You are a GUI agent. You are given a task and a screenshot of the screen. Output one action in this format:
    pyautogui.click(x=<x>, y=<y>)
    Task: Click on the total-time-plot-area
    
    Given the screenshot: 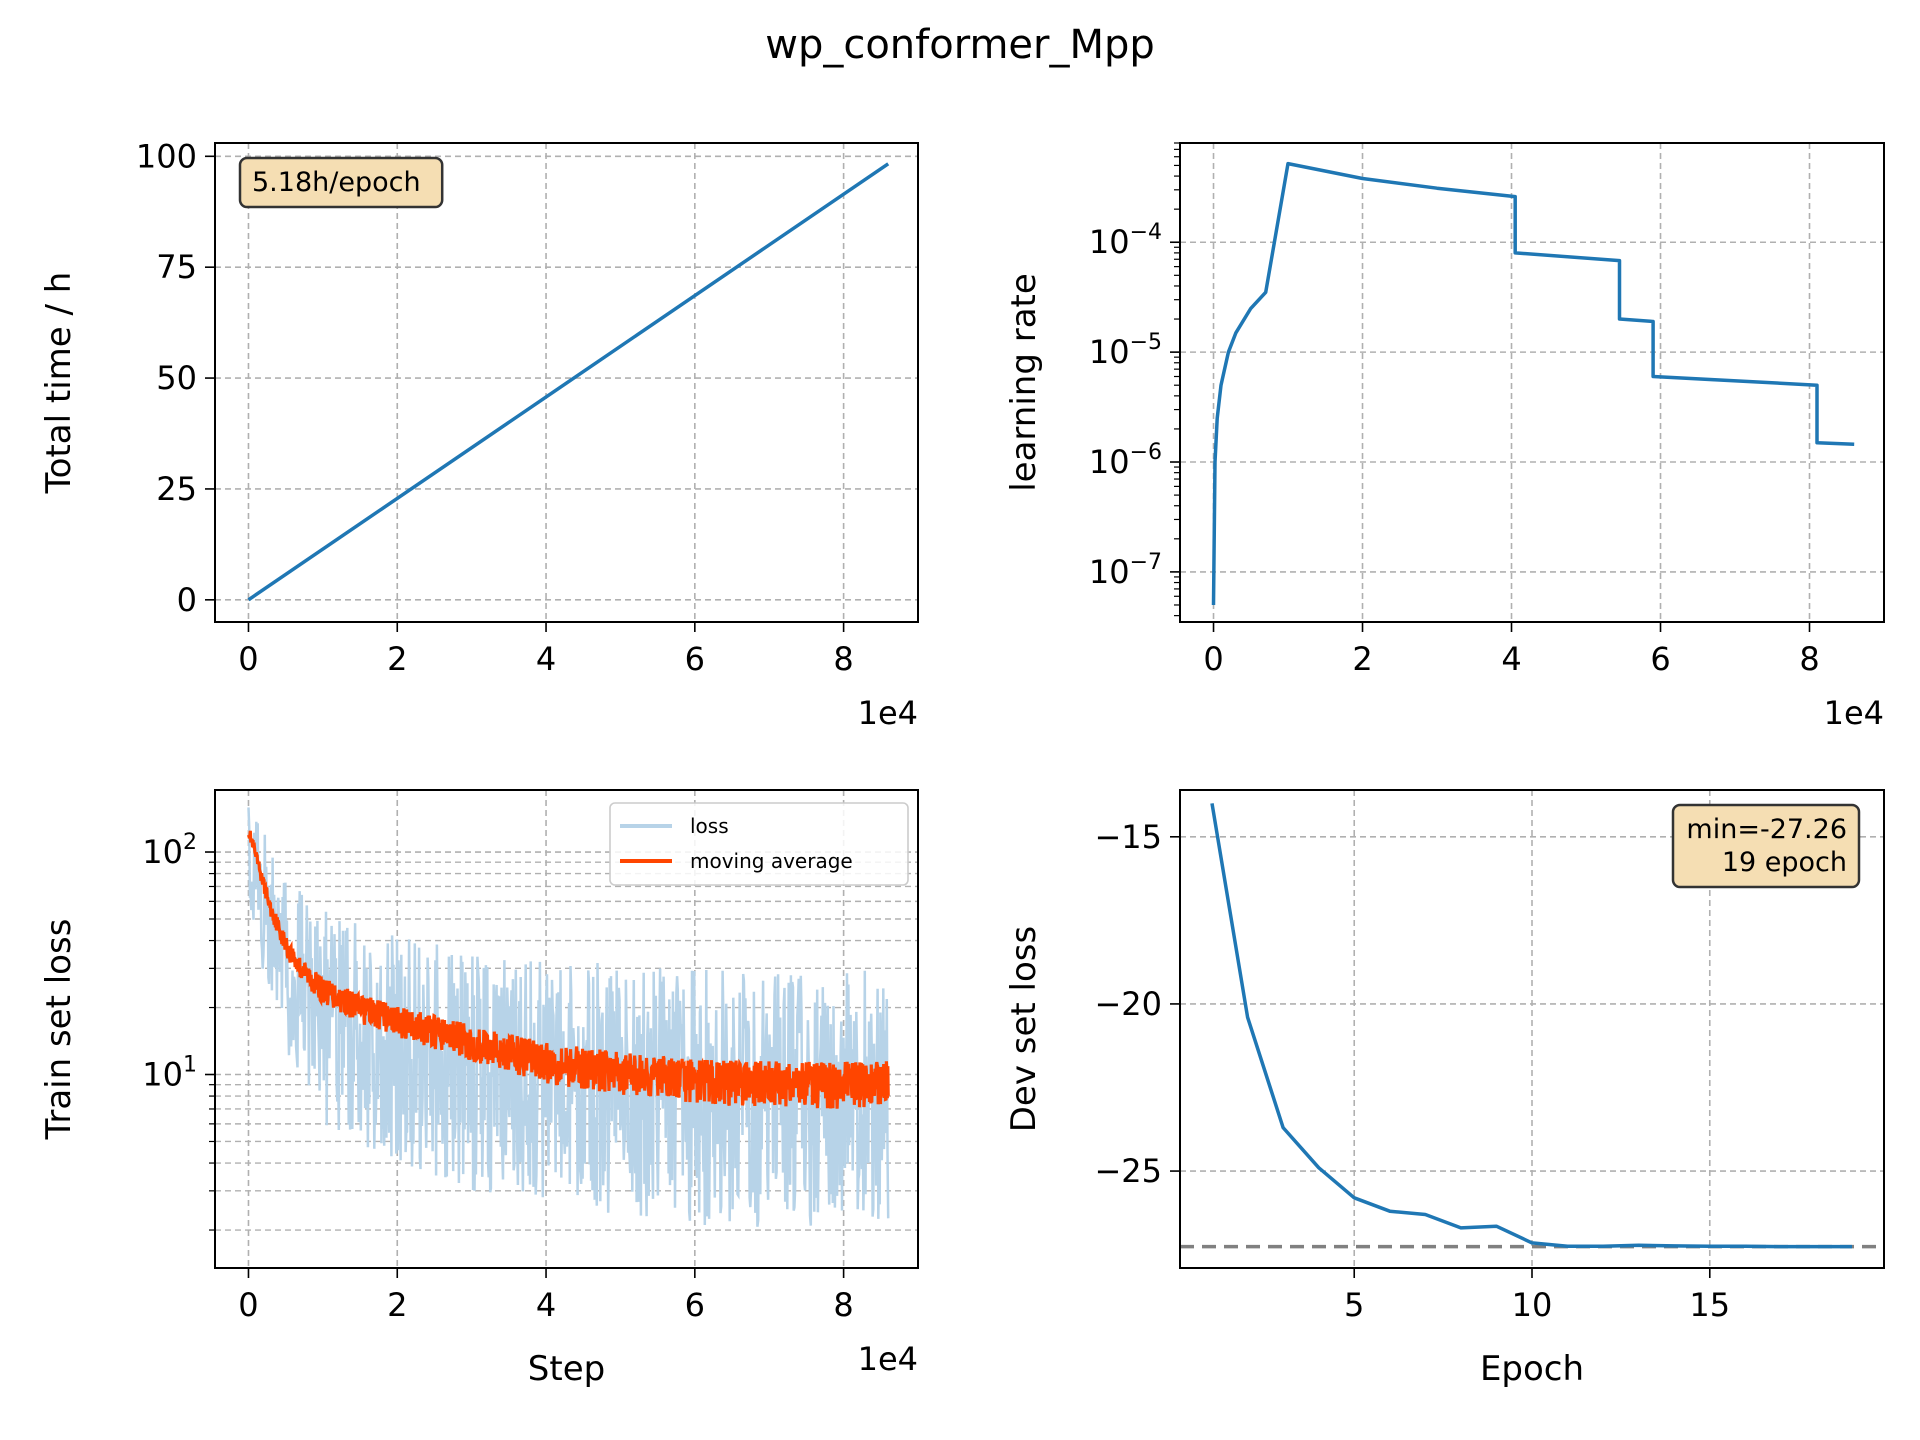 What is the action you would take?
    pyautogui.click(x=568, y=382)
    